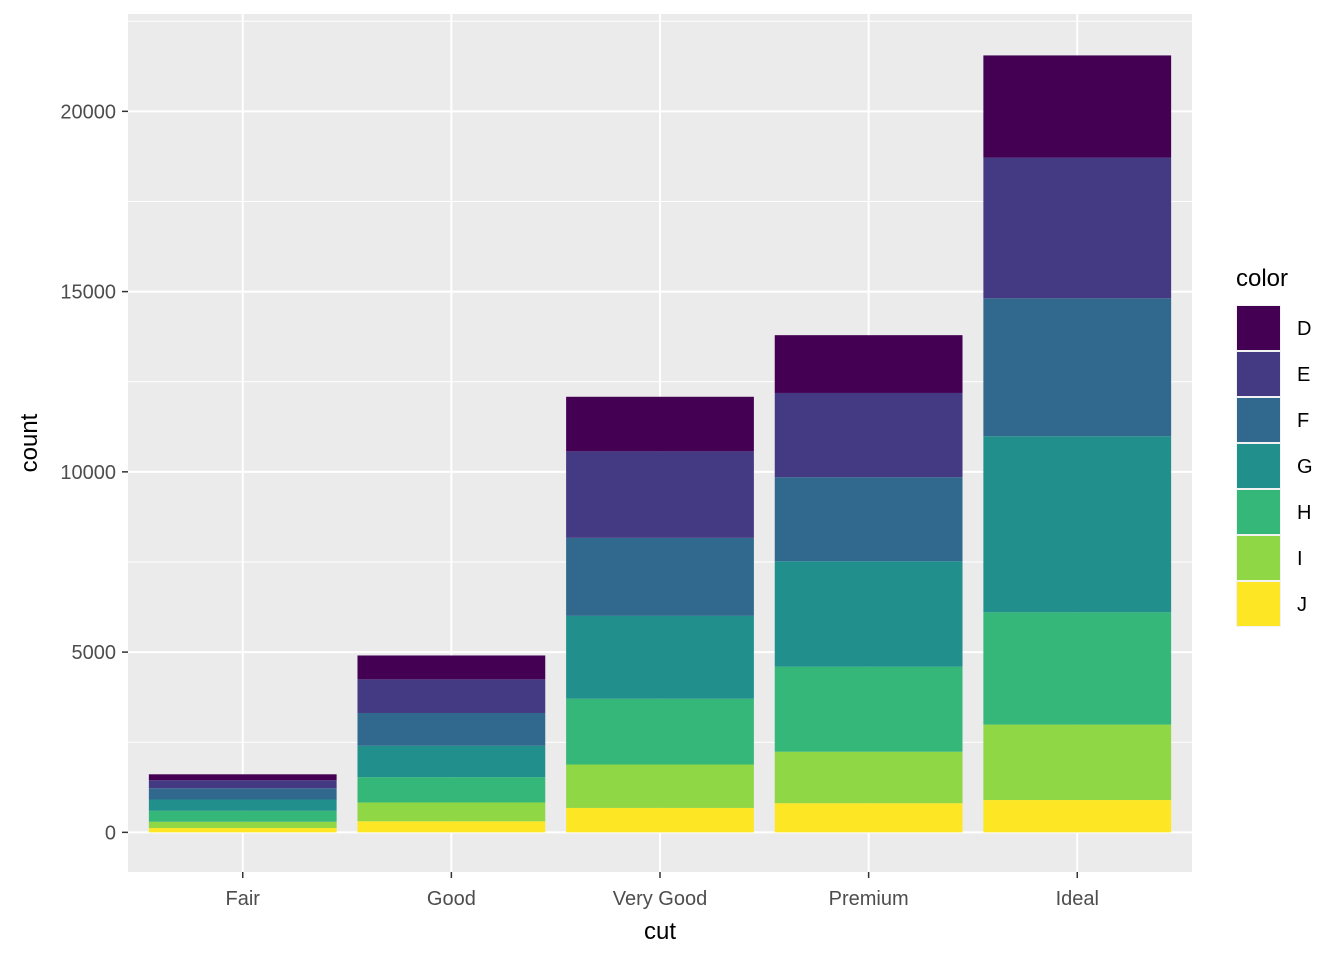 Image resolution: width=1344 pixels, height=960 pixels. I want to click on x-tick-label: Good, so click(451, 899).